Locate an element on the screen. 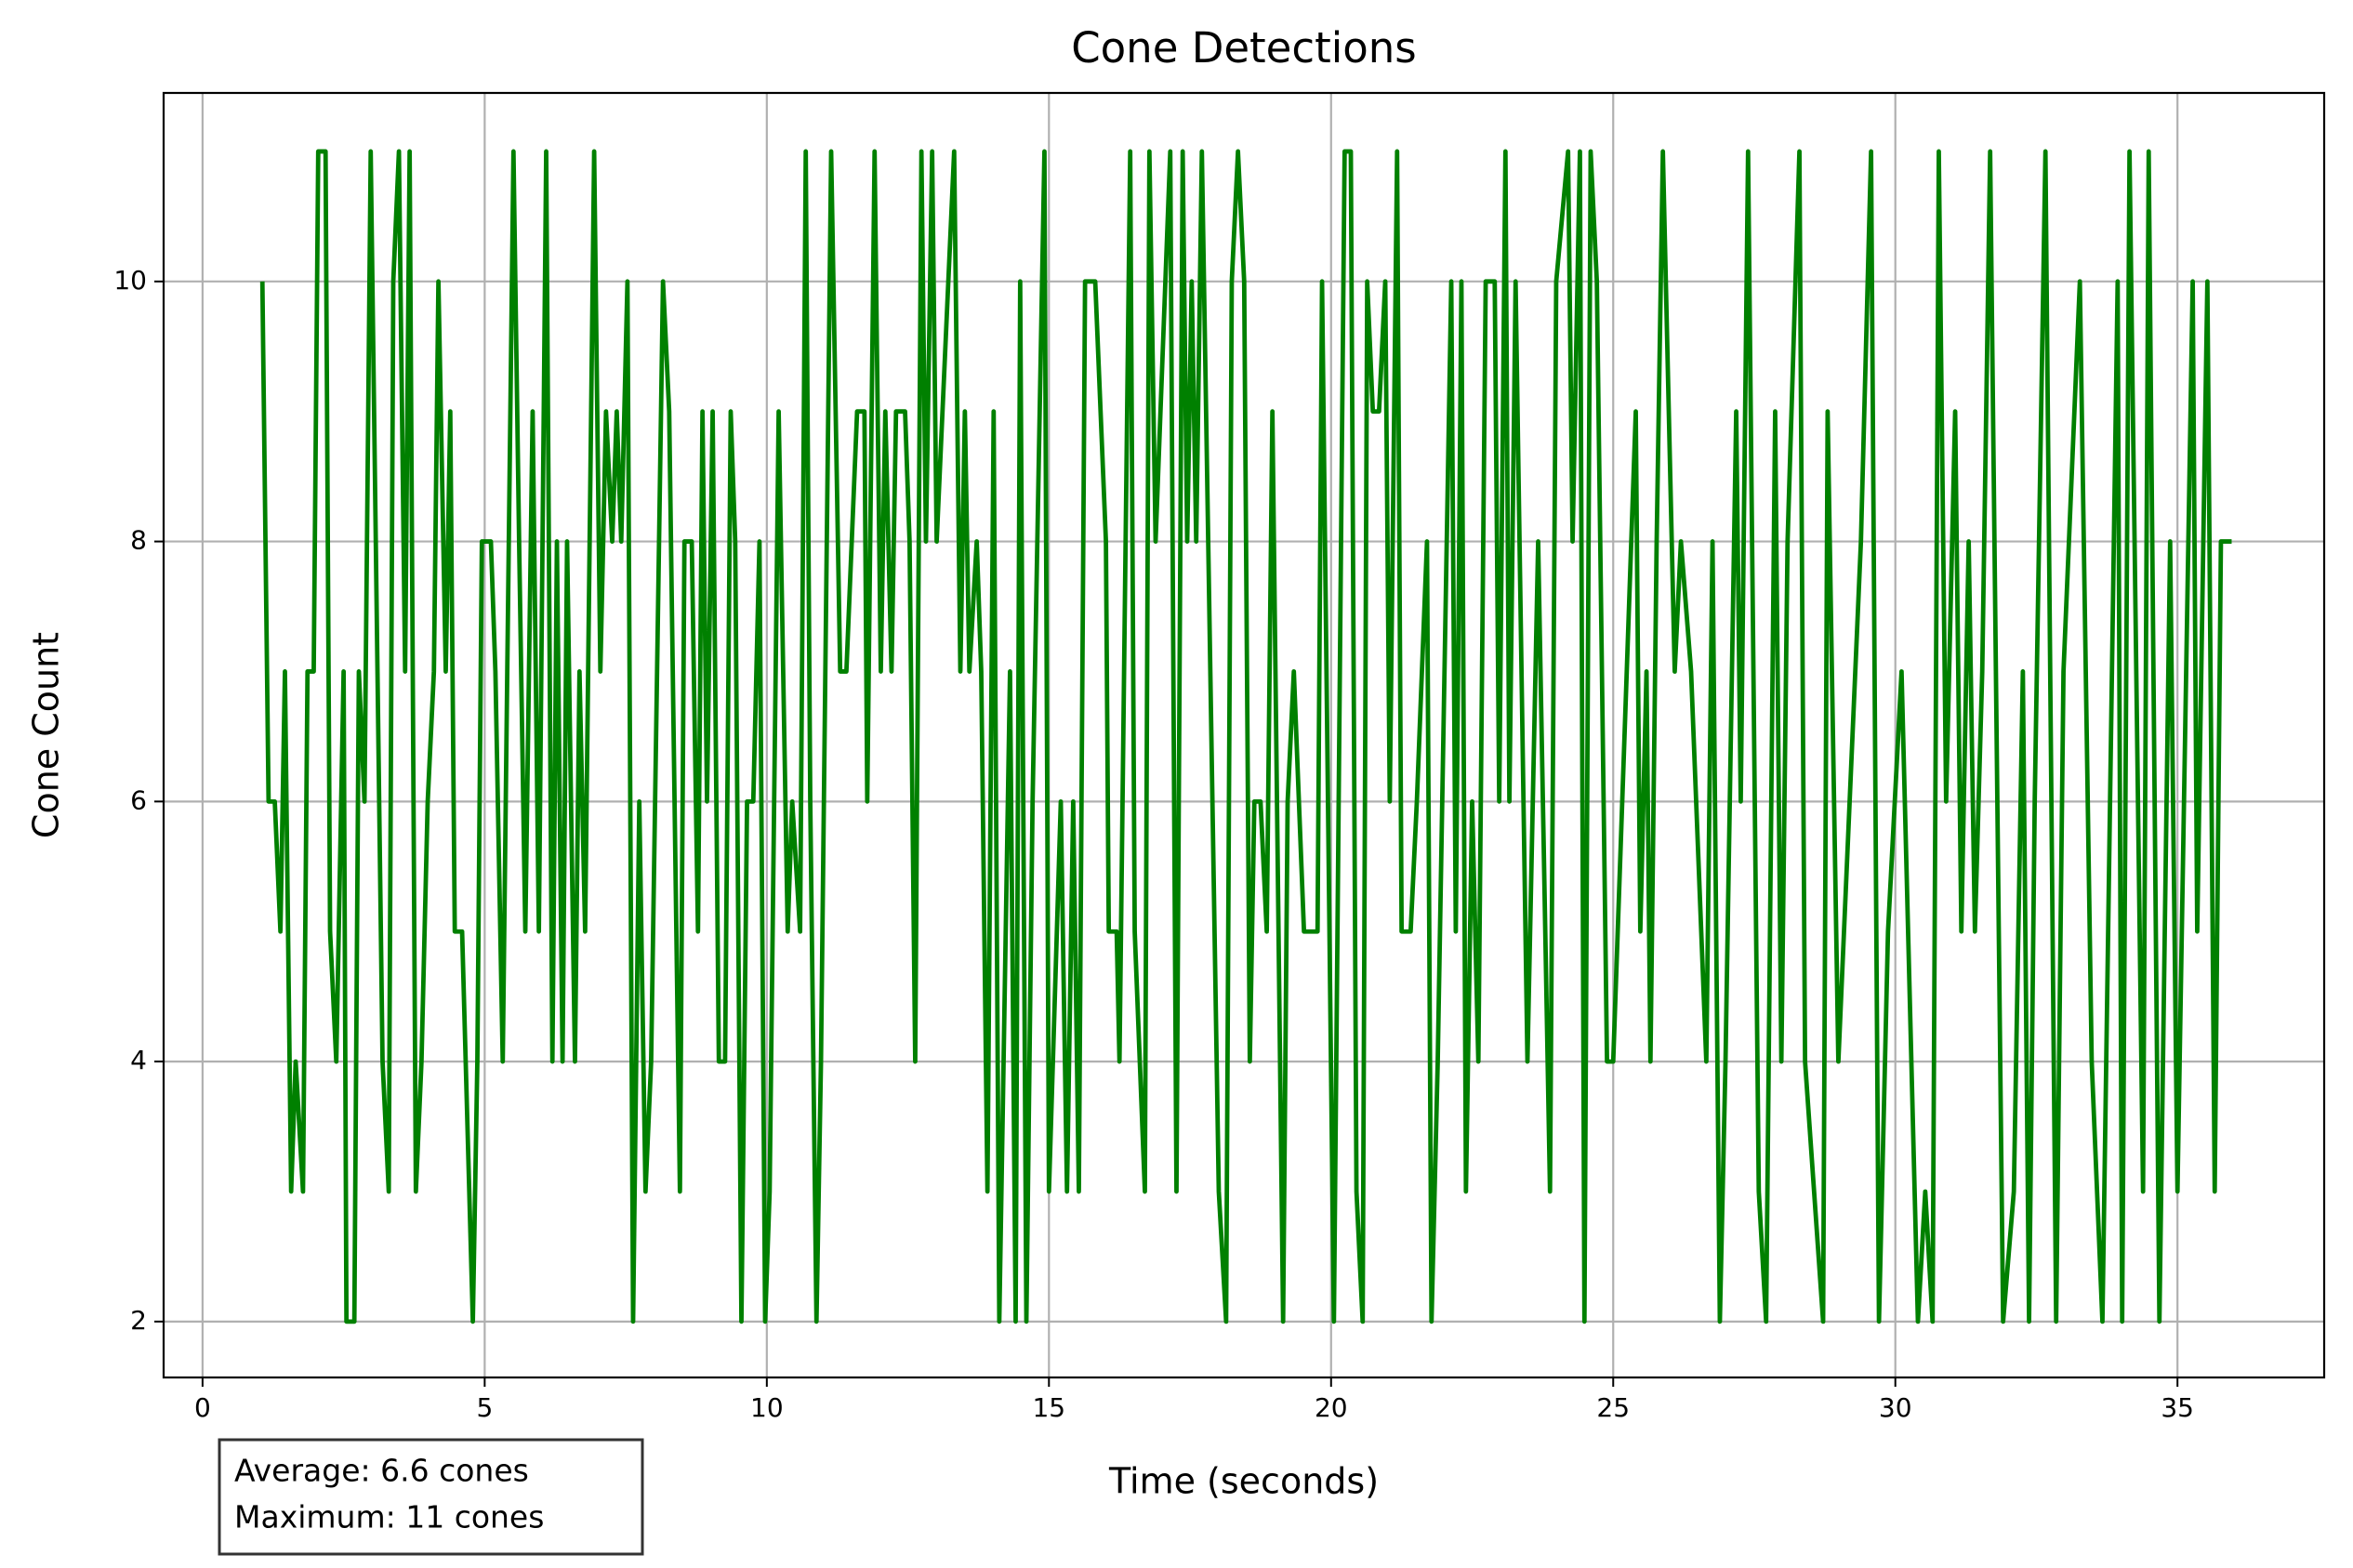 The image size is (2353, 1568). y-tick-label: 4 is located at coordinates (138, 1060).